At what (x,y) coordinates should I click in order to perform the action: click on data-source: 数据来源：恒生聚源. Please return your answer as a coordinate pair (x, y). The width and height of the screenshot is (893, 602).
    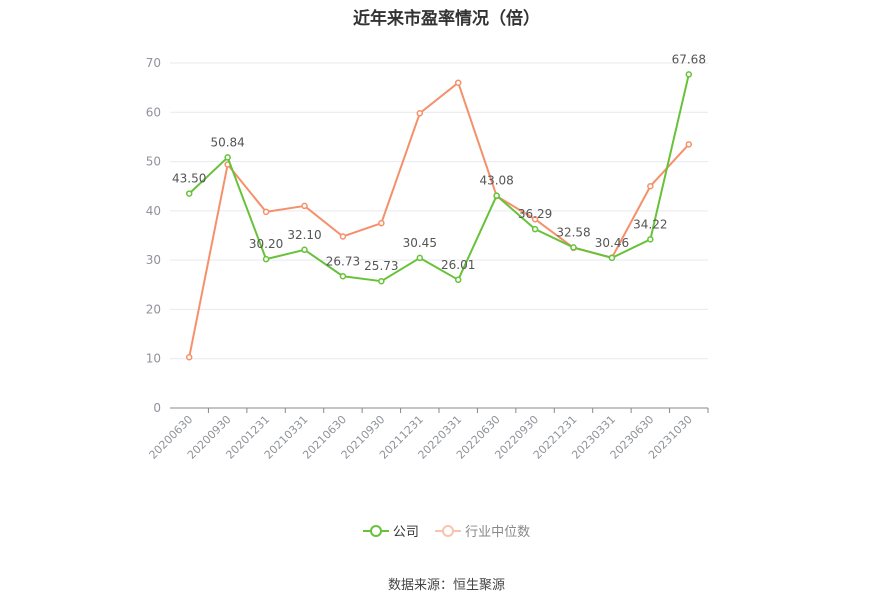
    Looking at the image, I should click on (446, 585).